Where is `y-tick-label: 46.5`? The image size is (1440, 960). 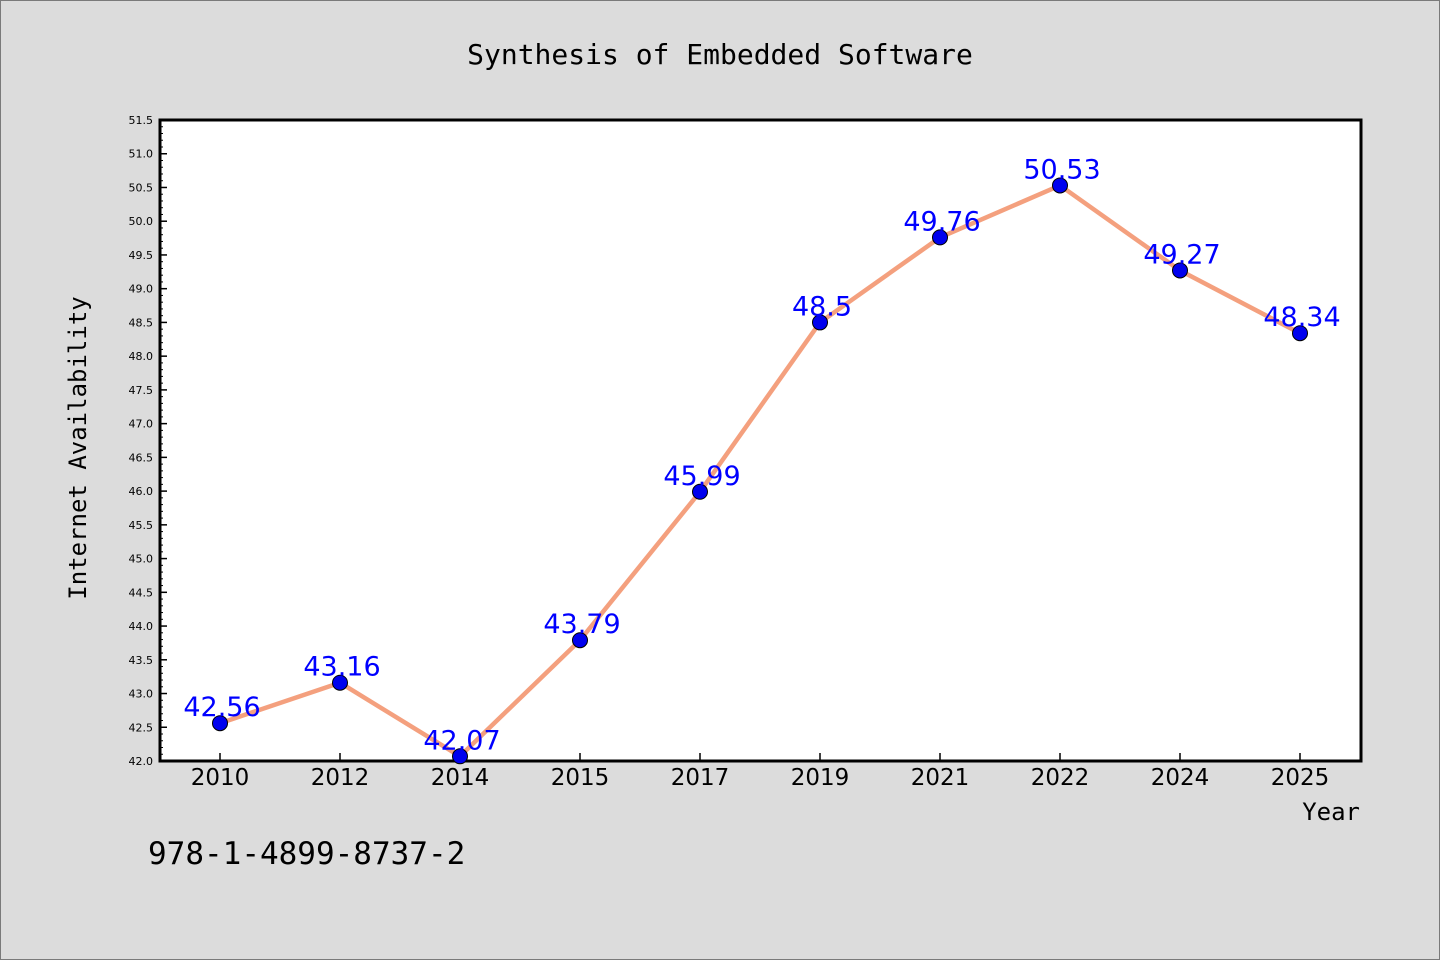 y-tick-label: 46.5 is located at coordinates (141, 457).